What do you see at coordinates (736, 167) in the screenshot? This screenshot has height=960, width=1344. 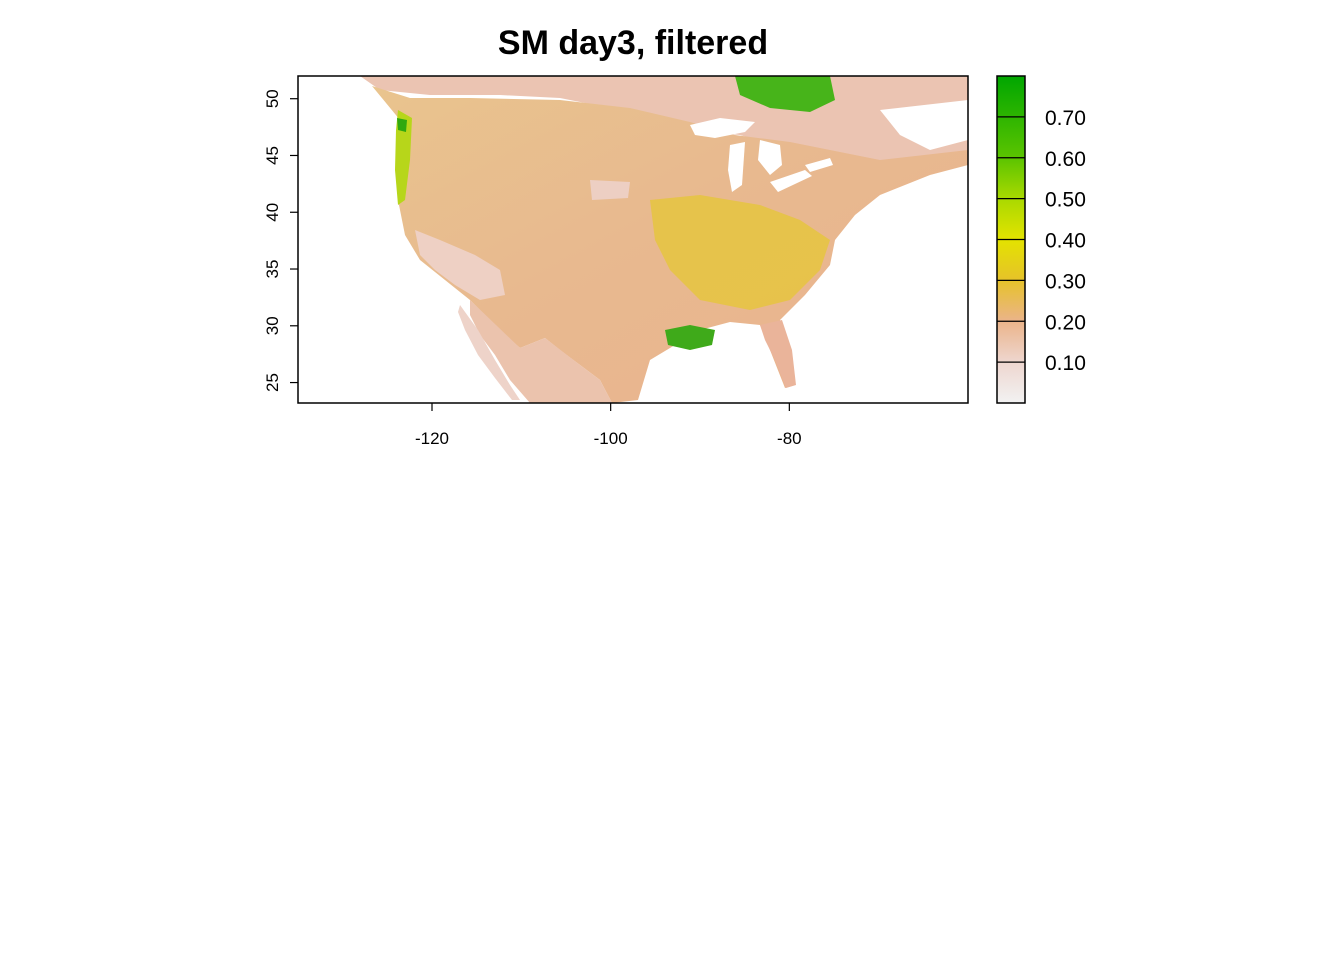 I see `lake-michigan` at bounding box center [736, 167].